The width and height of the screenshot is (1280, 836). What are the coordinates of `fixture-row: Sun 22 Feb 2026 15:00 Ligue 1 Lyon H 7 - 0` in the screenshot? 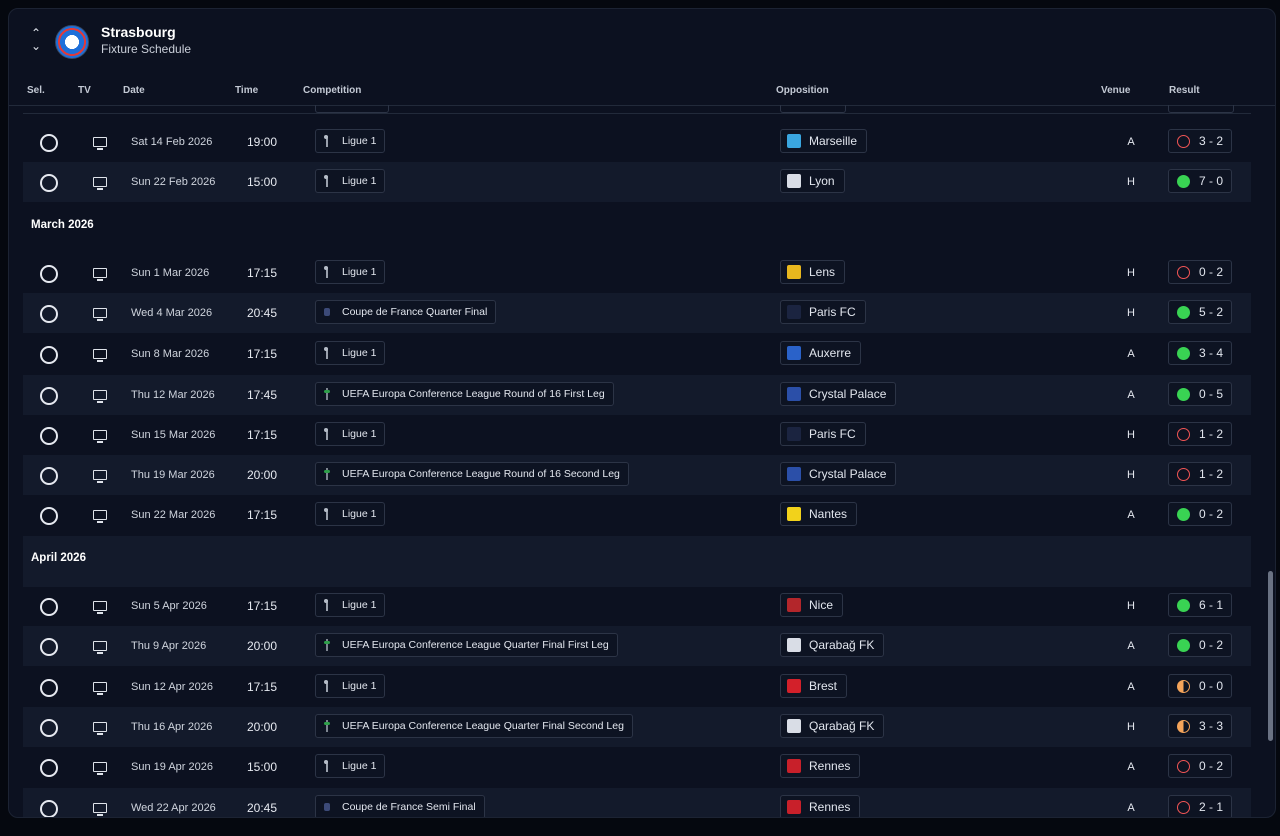 It's located at (637, 182).